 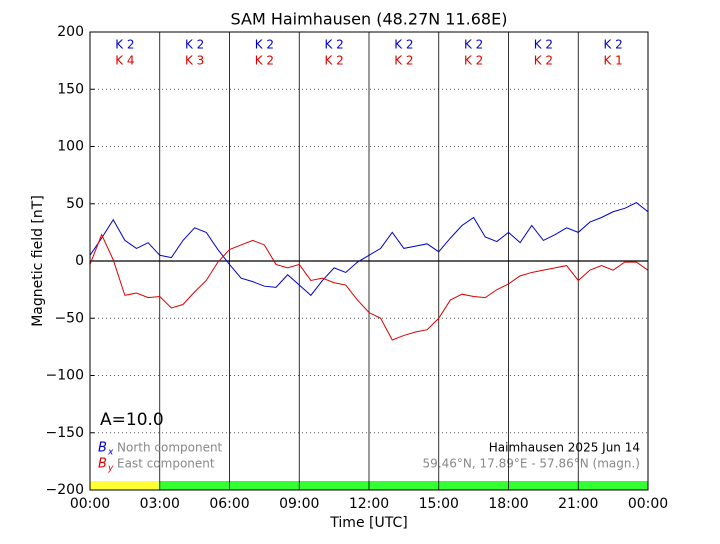 I want to click on chart-title: SAM Haimhausen (48.27N 11.68E), so click(x=369, y=19).